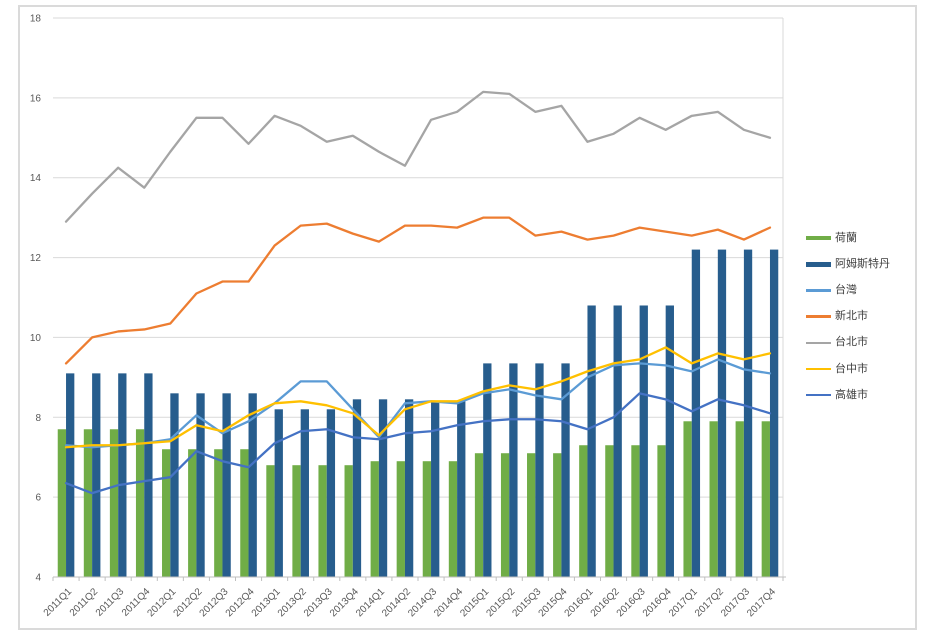 The width and height of the screenshot is (940, 635). Describe the element at coordinates (36, 98) in the screenshot. I see `y-axis-label: 16` at that location.